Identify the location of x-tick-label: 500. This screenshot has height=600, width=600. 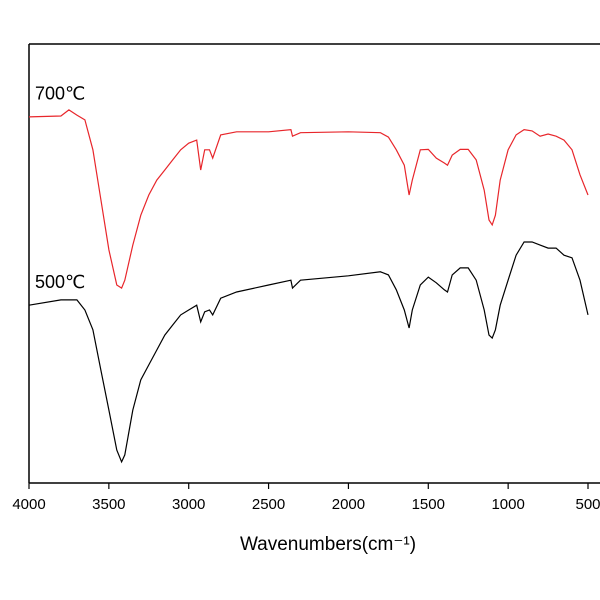
(587, 504).